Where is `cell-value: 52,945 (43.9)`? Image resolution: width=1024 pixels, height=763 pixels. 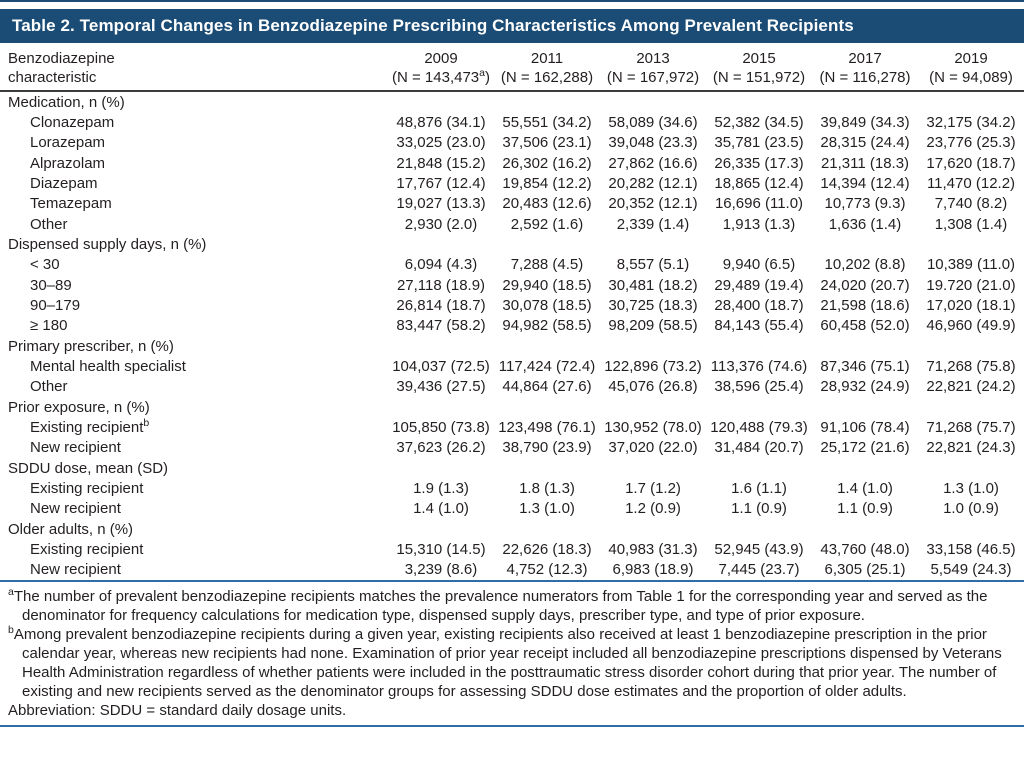
cell-value: 52,945 (43.9) is located at coordinates (759, 549).